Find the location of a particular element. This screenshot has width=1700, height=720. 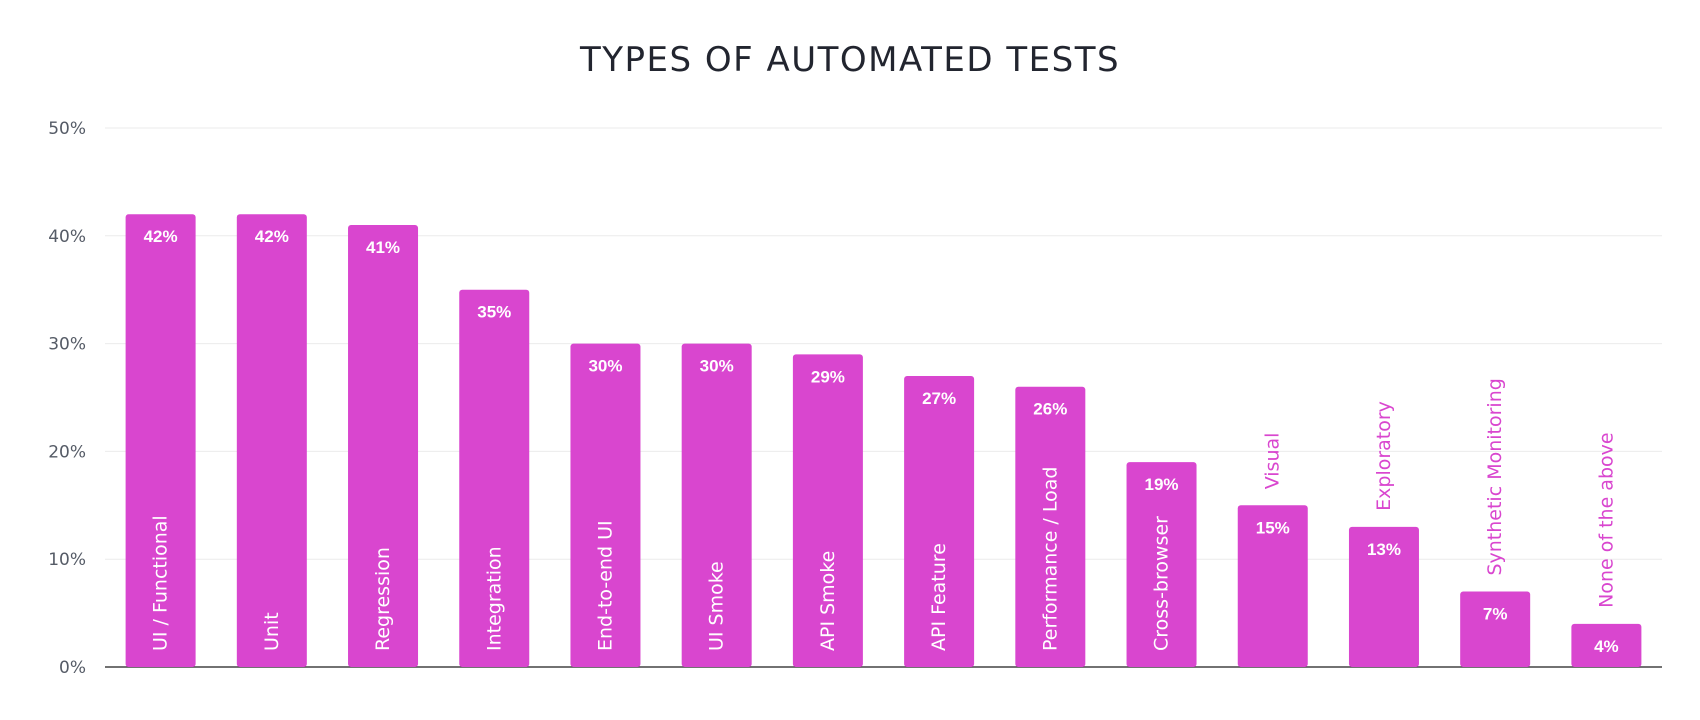

y-tick-label: 0% is located at coordinates (72, 668).